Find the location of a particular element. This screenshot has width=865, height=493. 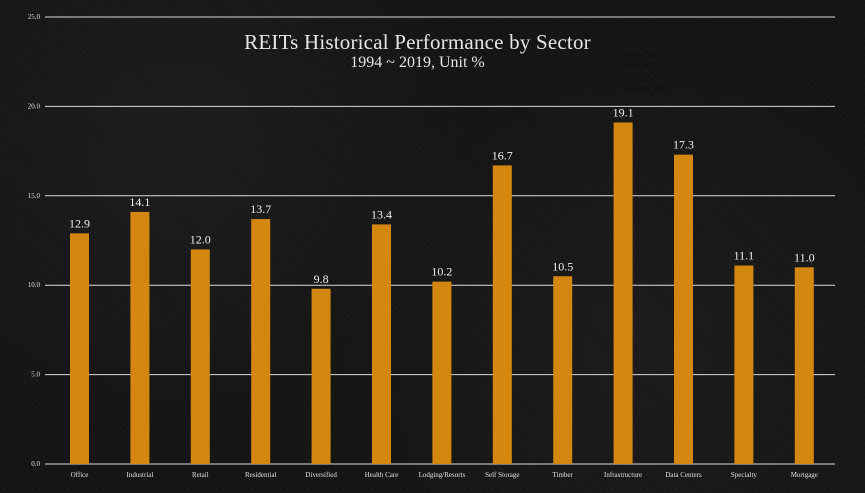

x-tick-label: Specialty is located at coordinates (744, 475).